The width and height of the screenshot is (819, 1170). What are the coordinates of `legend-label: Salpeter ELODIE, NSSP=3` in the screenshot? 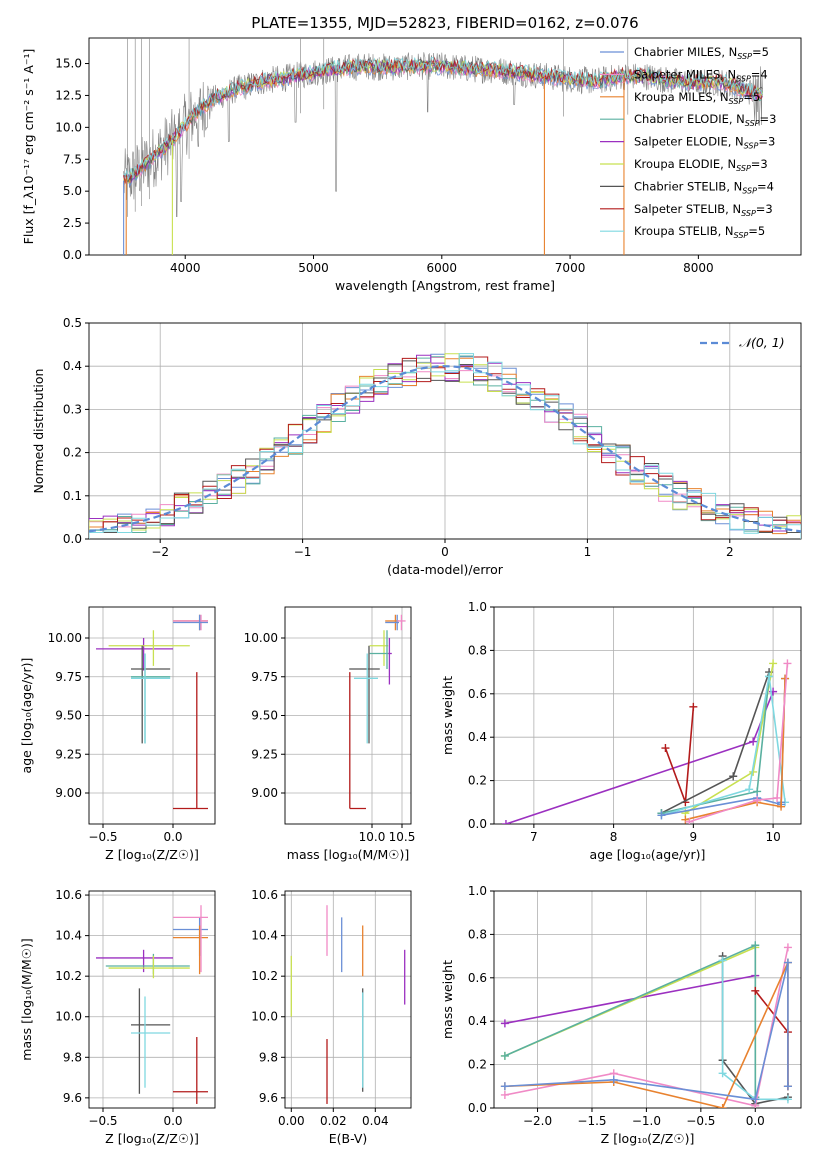 It's located at (704, 143).